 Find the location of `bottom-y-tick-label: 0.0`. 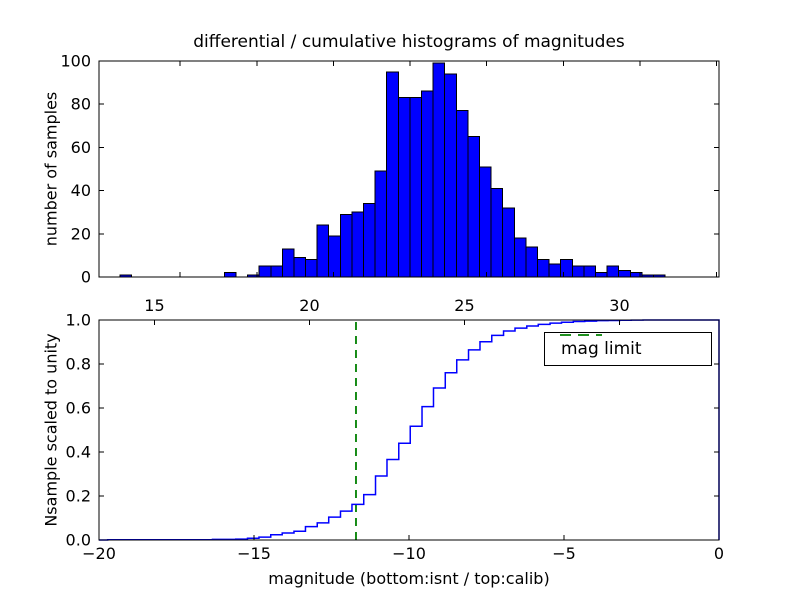

bottom-y-tick-label: 0.0 is located at coordinates (78, 540).